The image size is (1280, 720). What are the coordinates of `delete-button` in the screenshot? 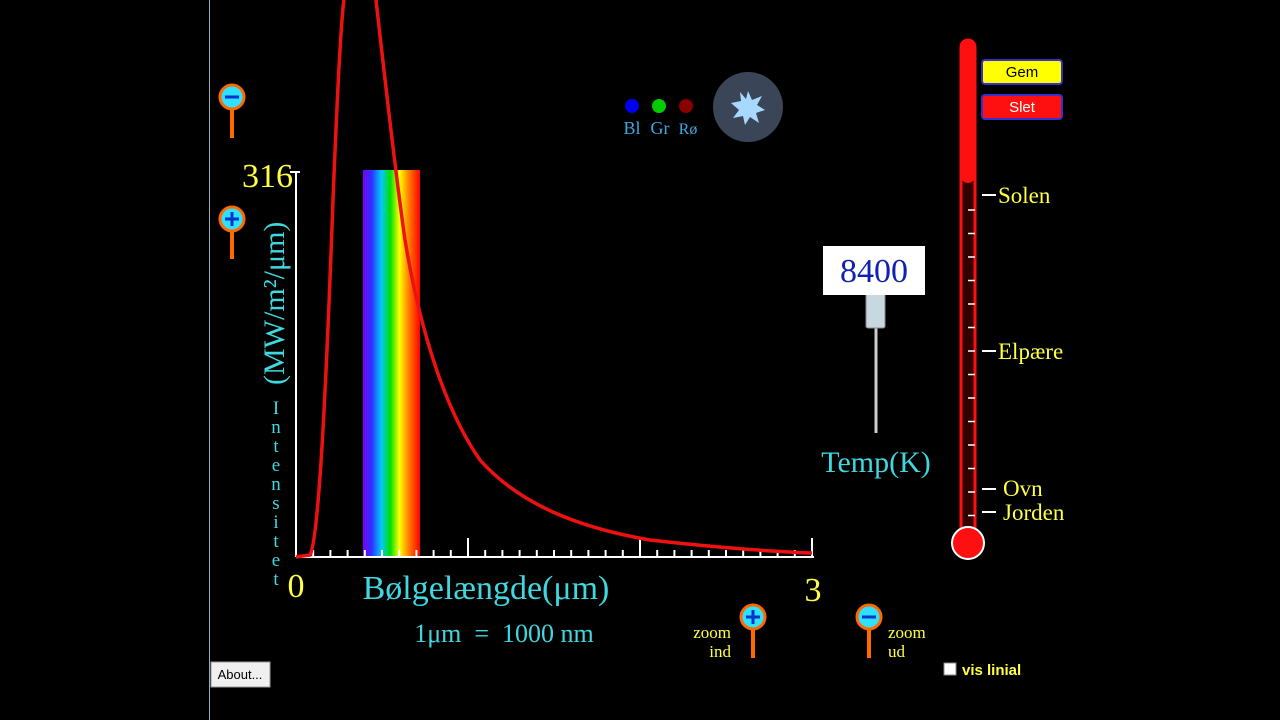 It's located at (1022, 107).